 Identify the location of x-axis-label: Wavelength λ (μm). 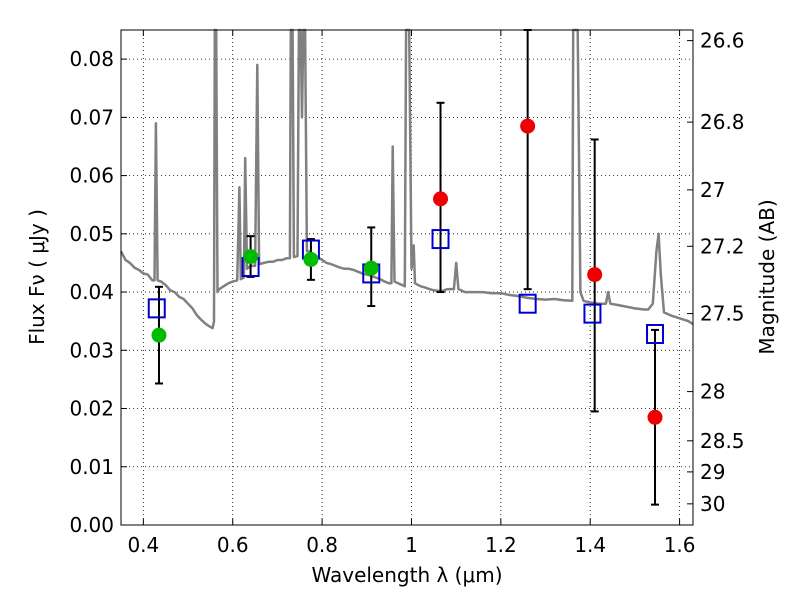
(406, 575).